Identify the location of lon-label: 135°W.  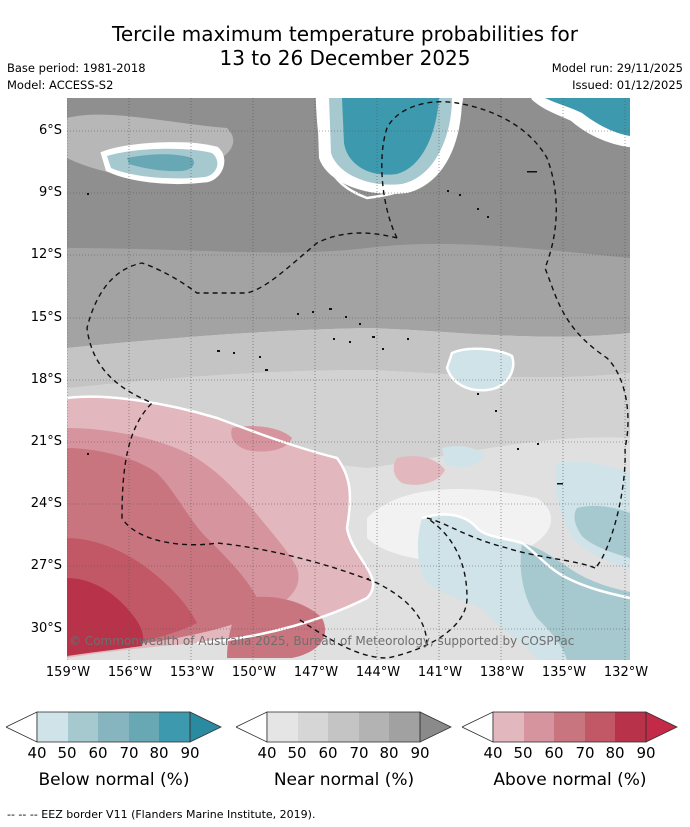
(564, 672).